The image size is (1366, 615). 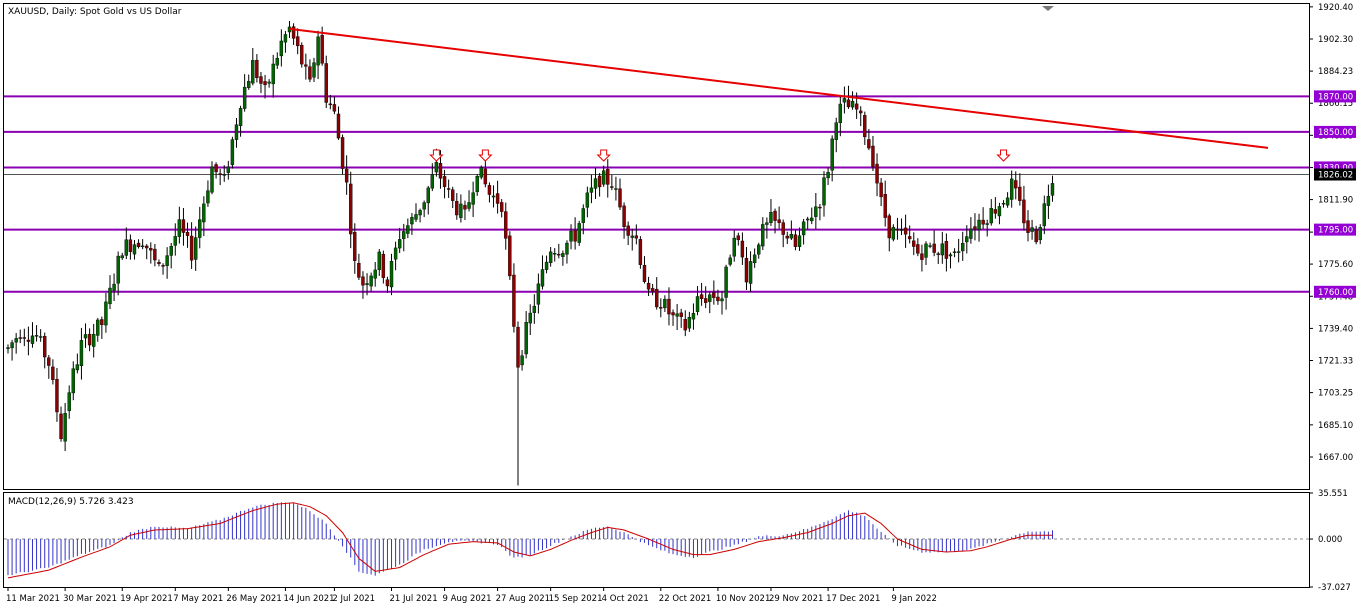 What do you see at coordinates (853, 599) in the screenshot?
I see `time-axis-label: 17 Dec 2021` at bounding box center [853, 599].